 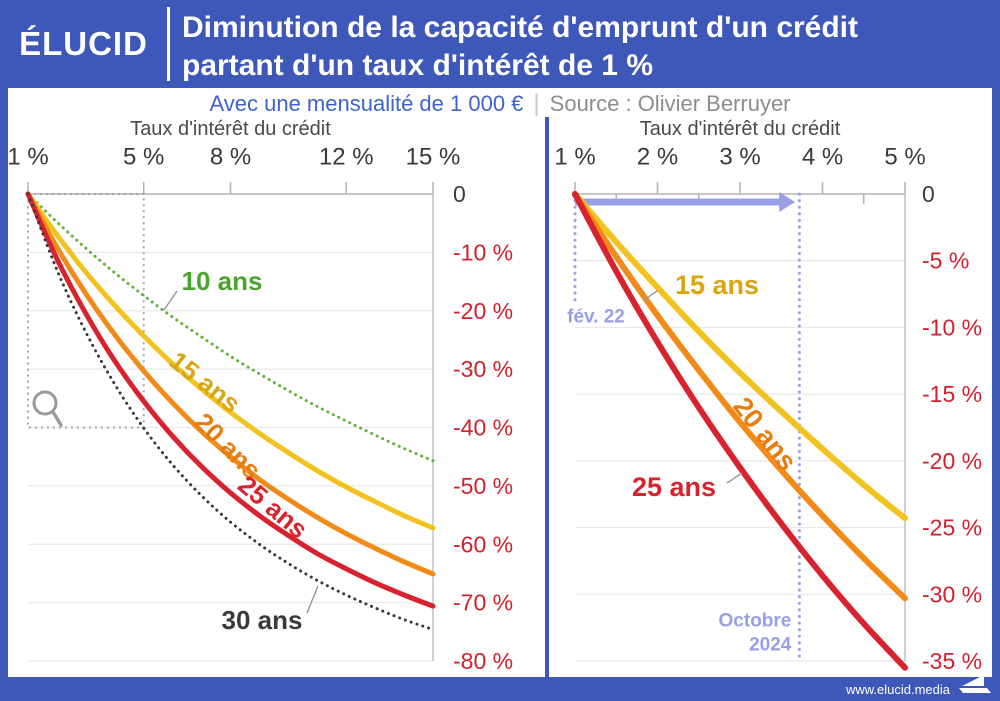 I want to click on curve-label-25-ans: 25 ans, so click(x=674, y=487).